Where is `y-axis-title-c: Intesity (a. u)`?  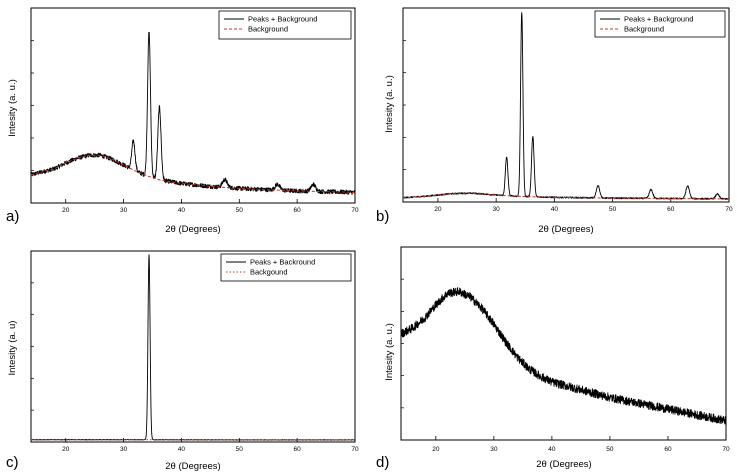 y-axis-title-c: Intesity (a. u) is located at coordinates (12, 348).